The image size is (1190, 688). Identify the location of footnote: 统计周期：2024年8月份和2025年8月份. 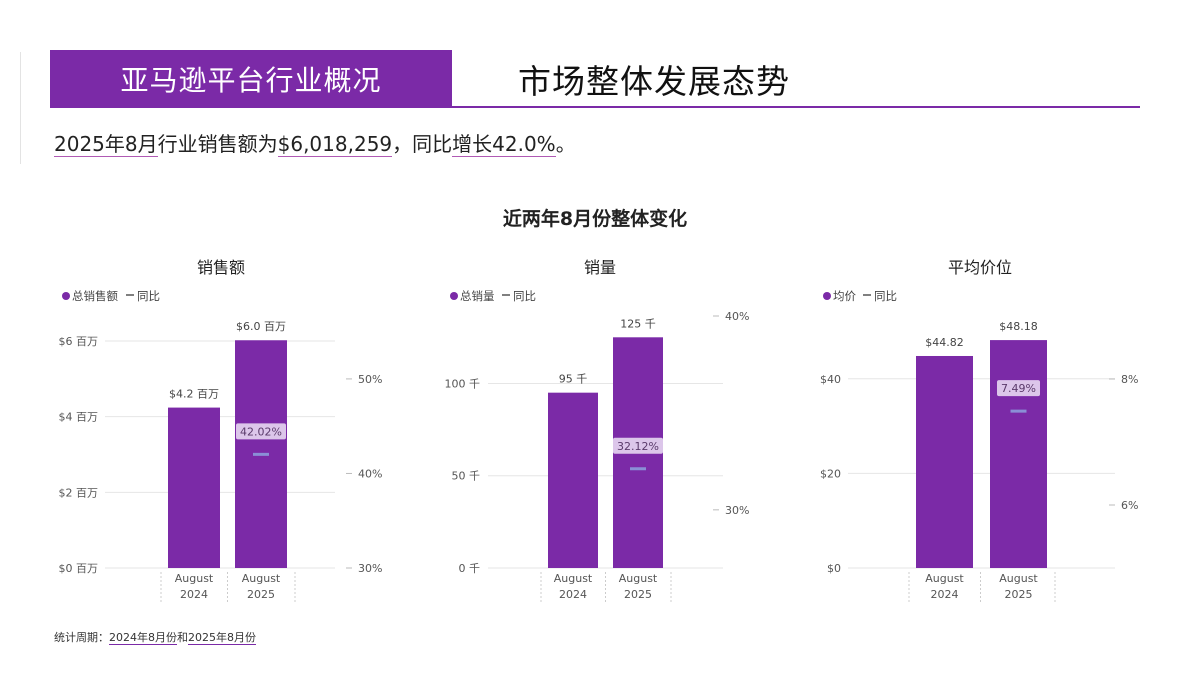
(155, 637).